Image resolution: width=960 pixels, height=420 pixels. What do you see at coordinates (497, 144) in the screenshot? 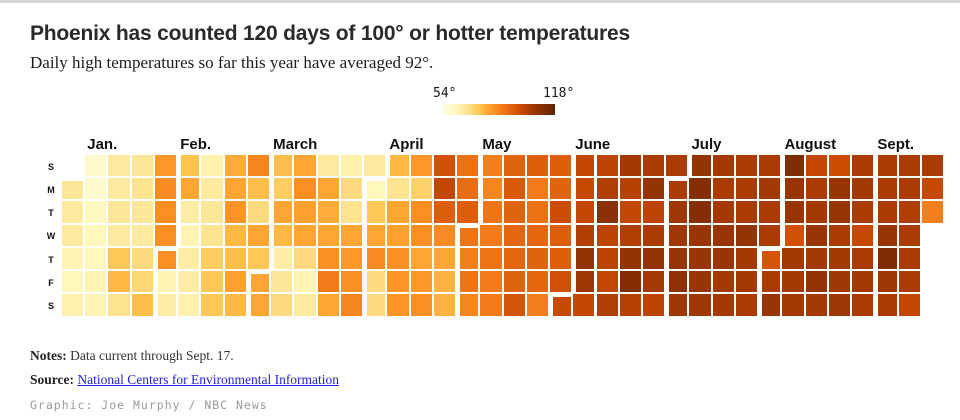
I see `month-label-may: May` at bounding box center [497, 144].